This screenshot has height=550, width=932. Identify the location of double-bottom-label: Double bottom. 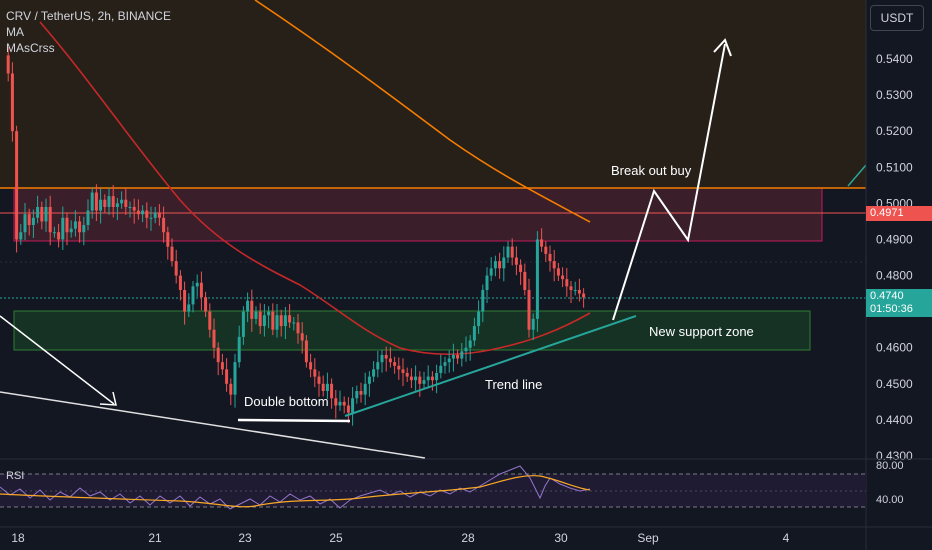
(286, 401).